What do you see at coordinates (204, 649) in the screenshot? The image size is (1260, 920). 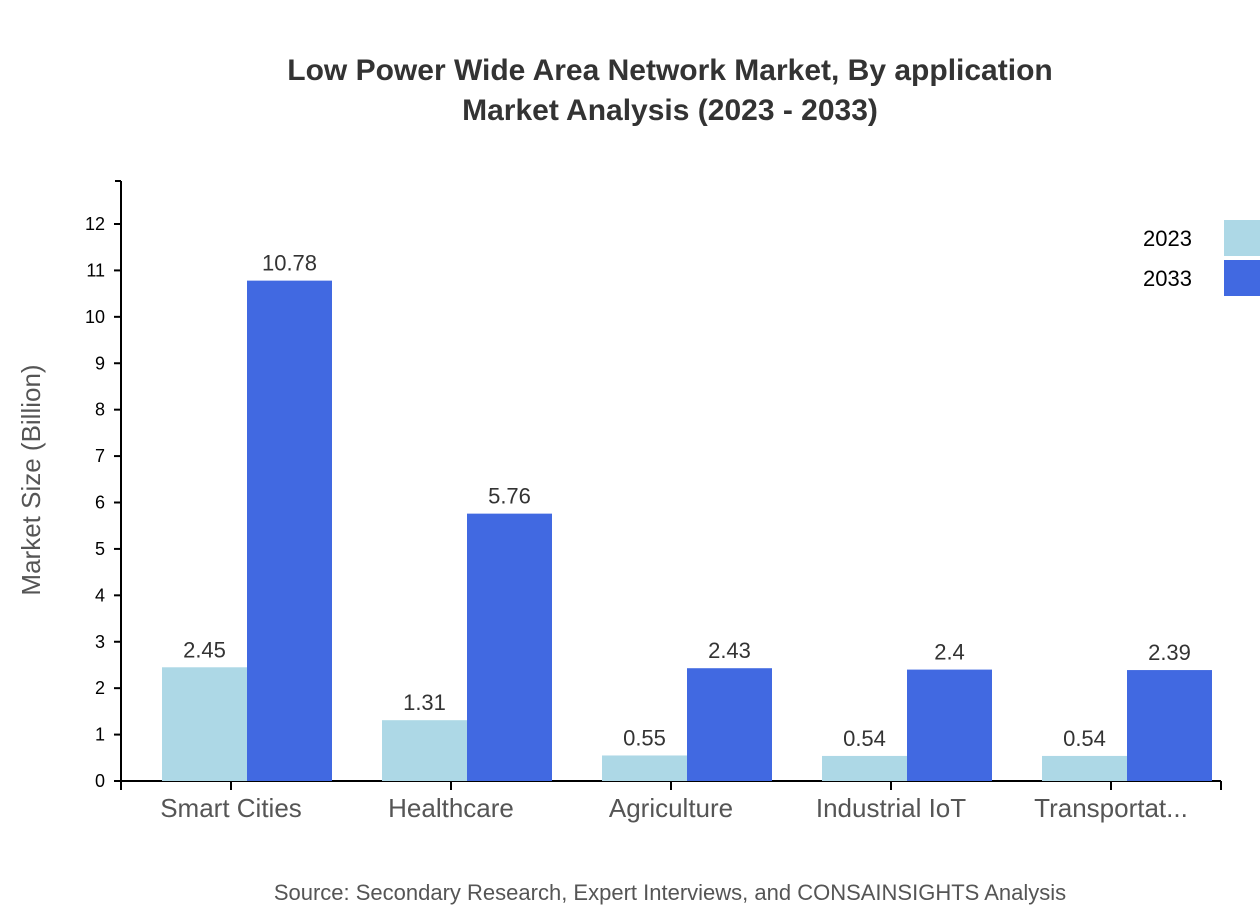 I see `data-label: 2.45` at bounding box center [204, 649].